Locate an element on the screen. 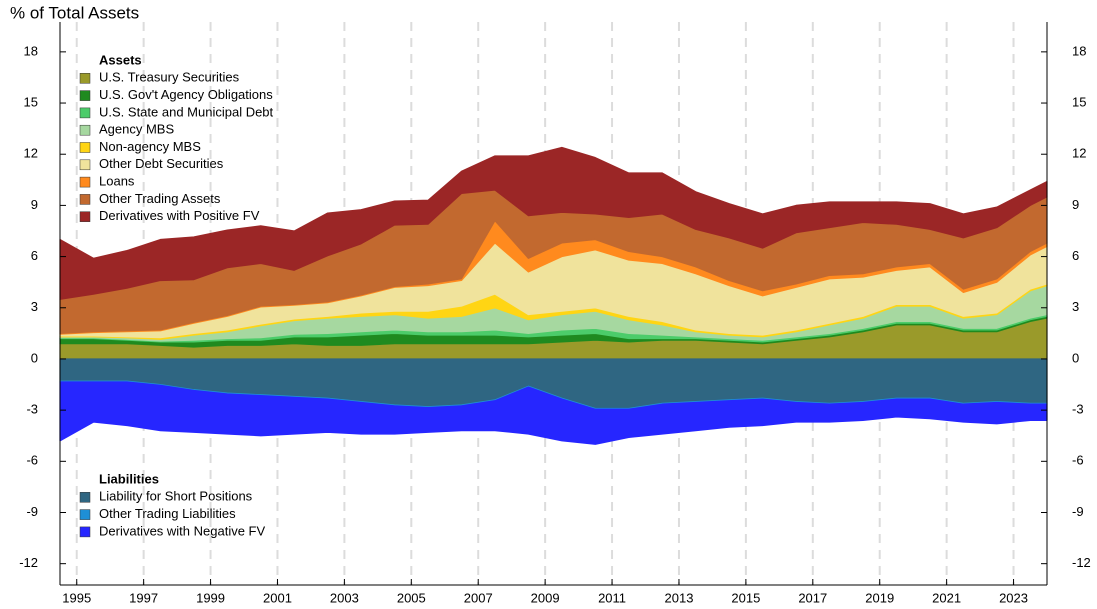 The image size is (1097, 609). y-tick-label: -12 is located at coordinates (28, 562).